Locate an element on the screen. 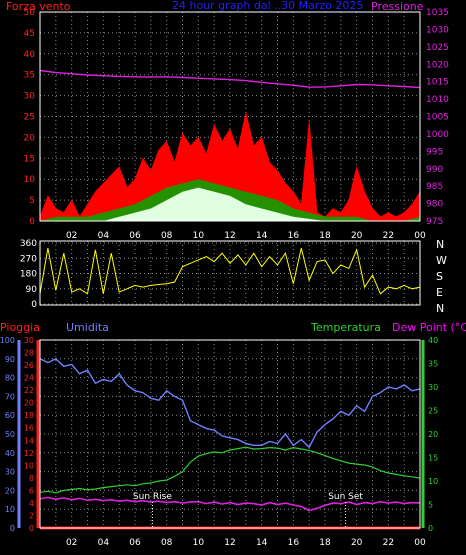  rain-tick-label: 2 is located at coordinates (31, 515).